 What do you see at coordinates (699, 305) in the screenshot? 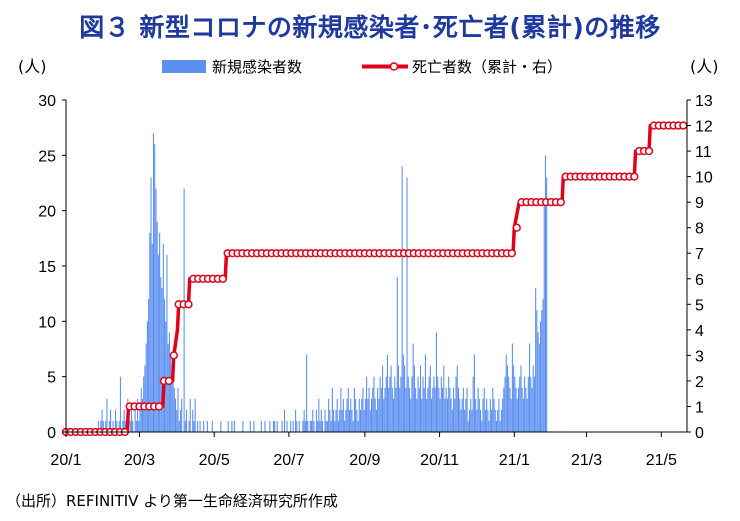
I see `right-tick-label: 5` at bounding box center [699, 305].